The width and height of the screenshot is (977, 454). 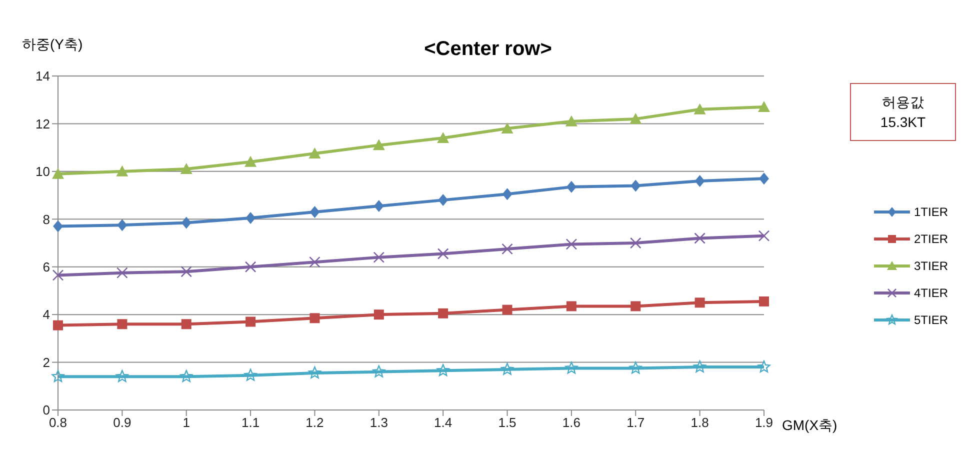 I want to click on y-tick-label: 0, so click(x=46, y=410).